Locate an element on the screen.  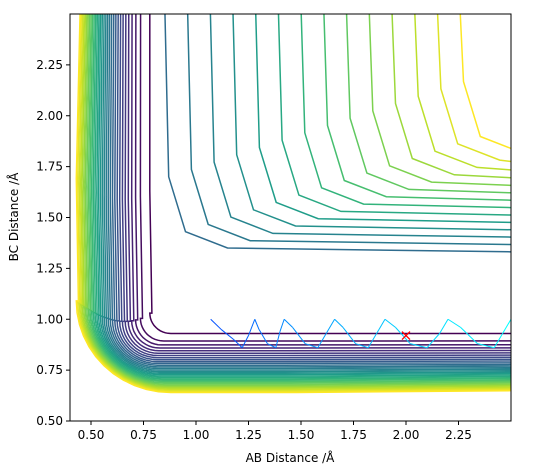
x-axis-label: AB Distance /Å is located at coordinates (291, 457).